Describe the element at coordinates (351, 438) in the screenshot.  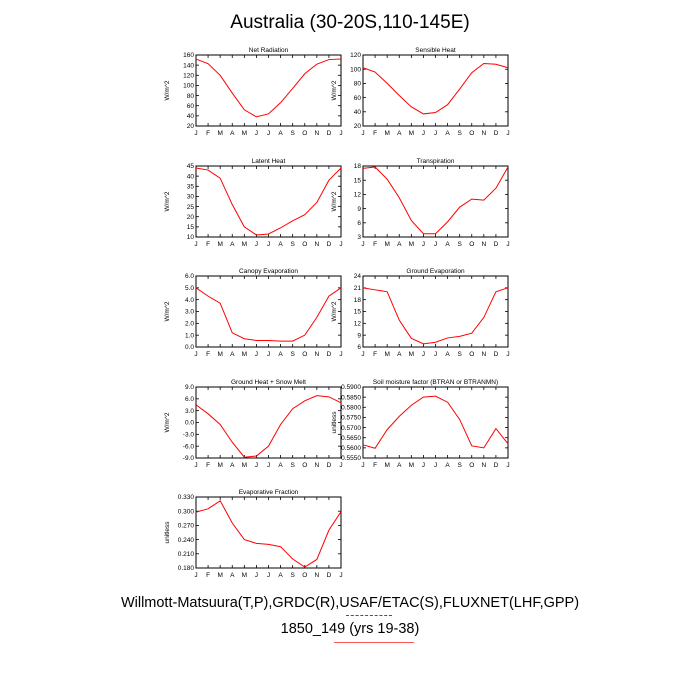
I see `y-tick-label: 0.5650` at that location.